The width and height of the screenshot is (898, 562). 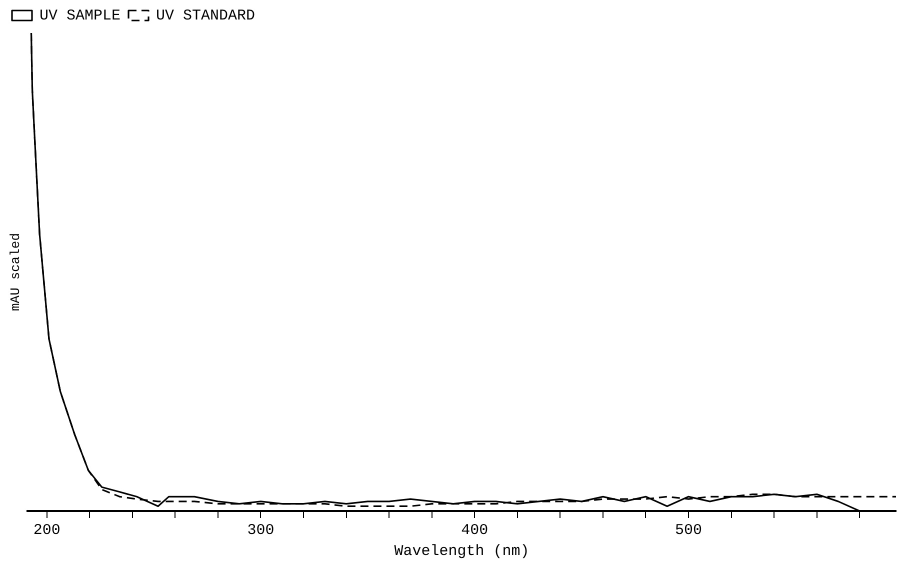 I want to click on x-tick-label: 400, so click(x=474, y=530).